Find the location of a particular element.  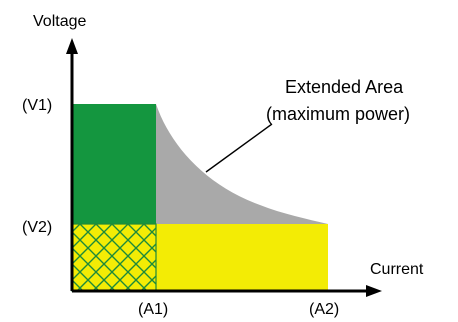

tick-label-v1: (V1) is located at coordinates (37, 105).